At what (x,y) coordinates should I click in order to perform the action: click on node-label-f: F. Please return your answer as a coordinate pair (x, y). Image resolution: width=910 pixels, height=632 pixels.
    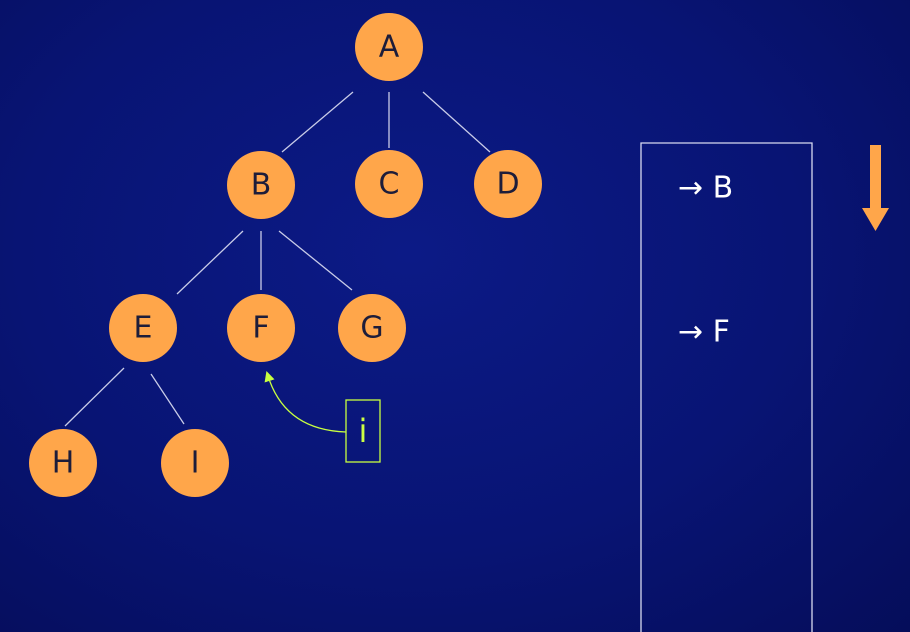
    Looking at the image, I should click on (260, 328).